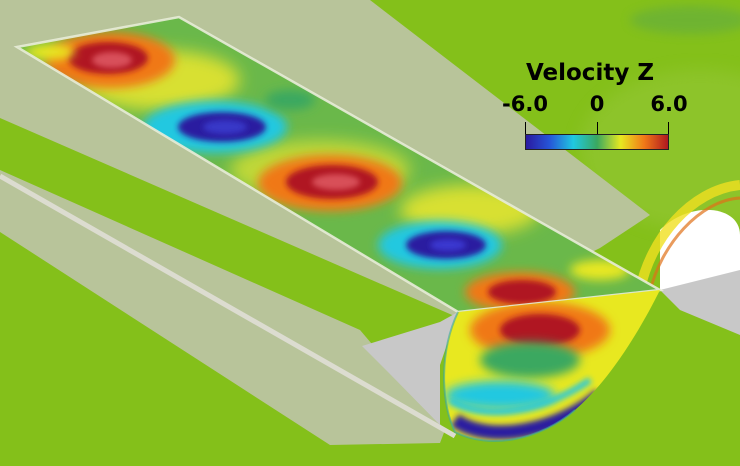  What do you see at coordinates (669, 104) in the screenshot?
I see `legend-tick-max: 6.0` at bounding box center [669, 104].